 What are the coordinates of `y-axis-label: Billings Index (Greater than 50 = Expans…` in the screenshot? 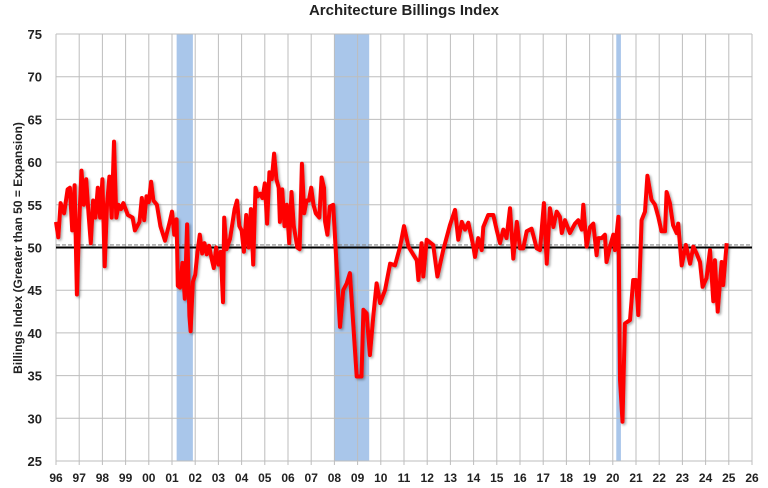 It's located at (18, 248).